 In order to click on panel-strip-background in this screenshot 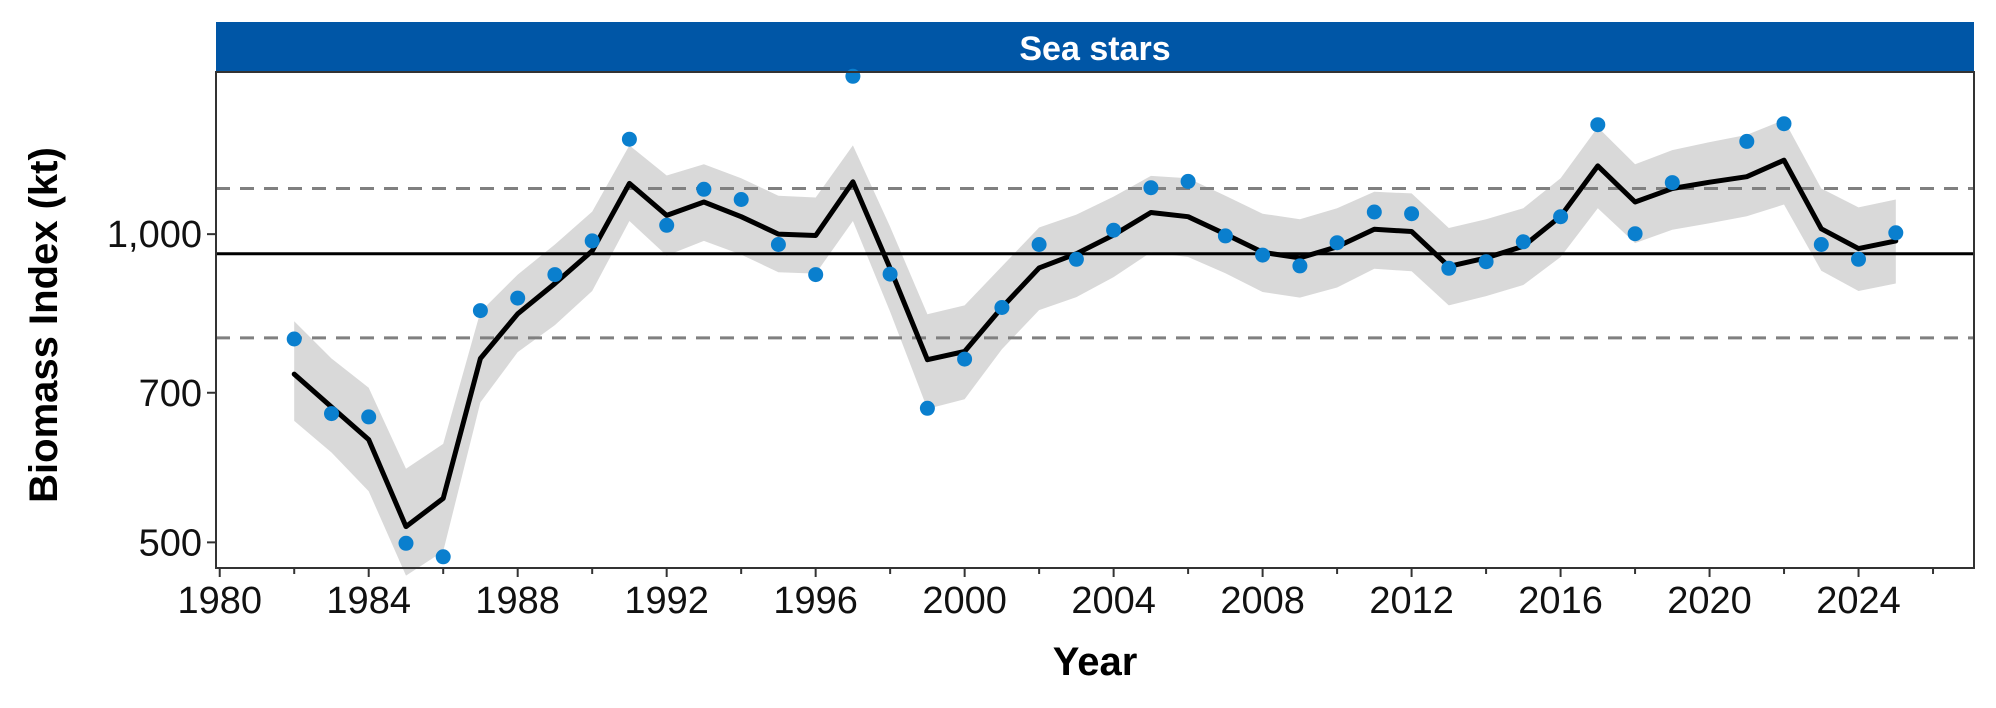, I will do `click(1095, 47)`.